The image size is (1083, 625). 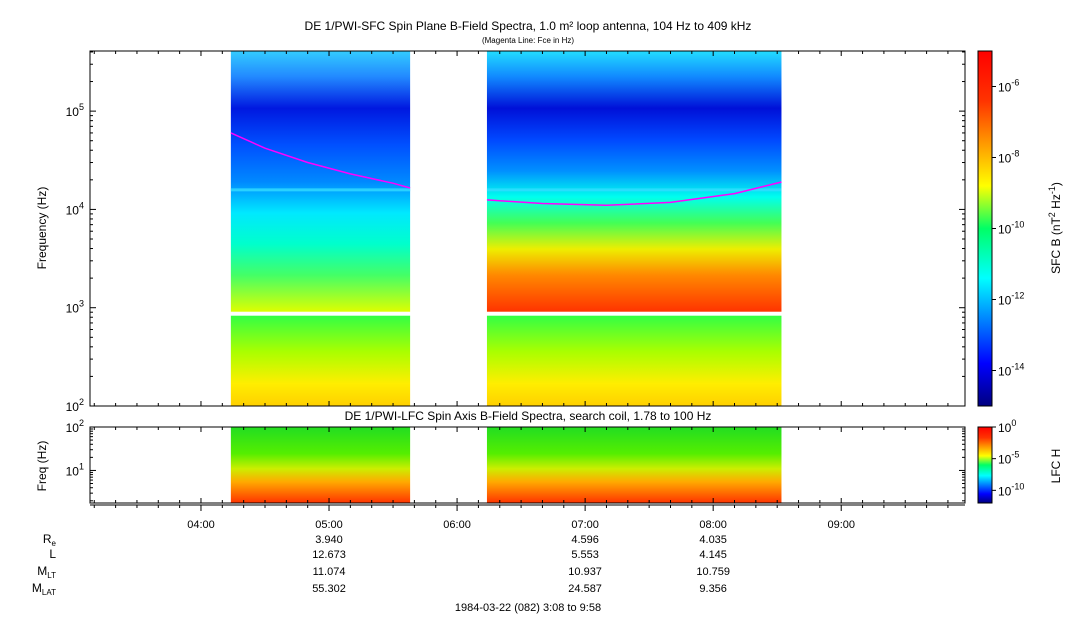 What do you see at coordinates (457, 525) in the screenshot?
I see `time-tick-label: 06:00` at bounding box center [457, 525].